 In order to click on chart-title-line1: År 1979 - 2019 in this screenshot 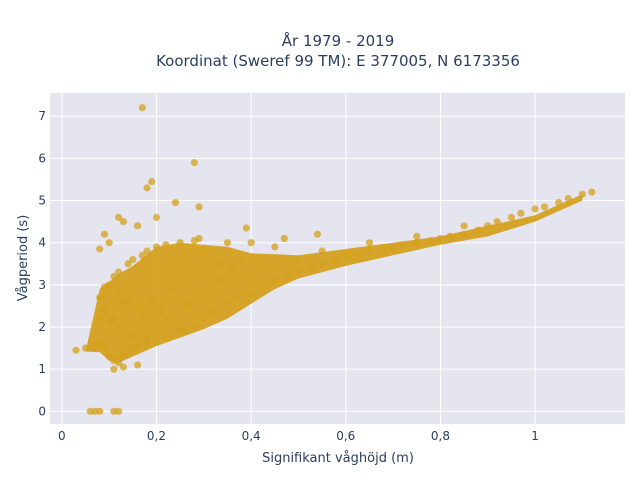, I will do `click(338, 40)`.